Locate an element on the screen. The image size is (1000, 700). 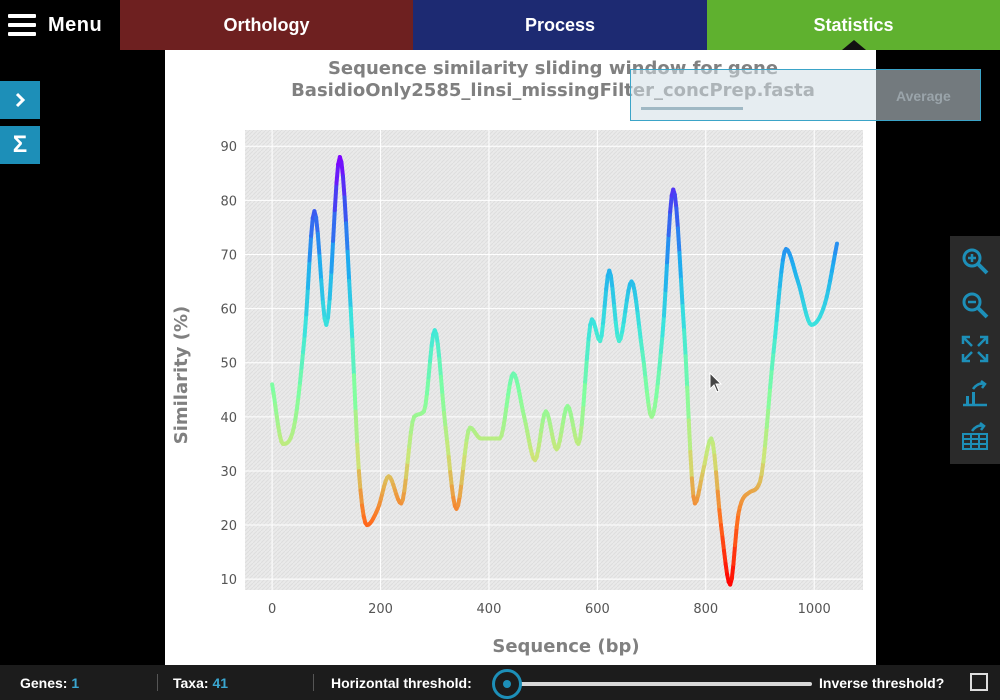
y-tick-label: 60 is located at coordinates (228, 310).